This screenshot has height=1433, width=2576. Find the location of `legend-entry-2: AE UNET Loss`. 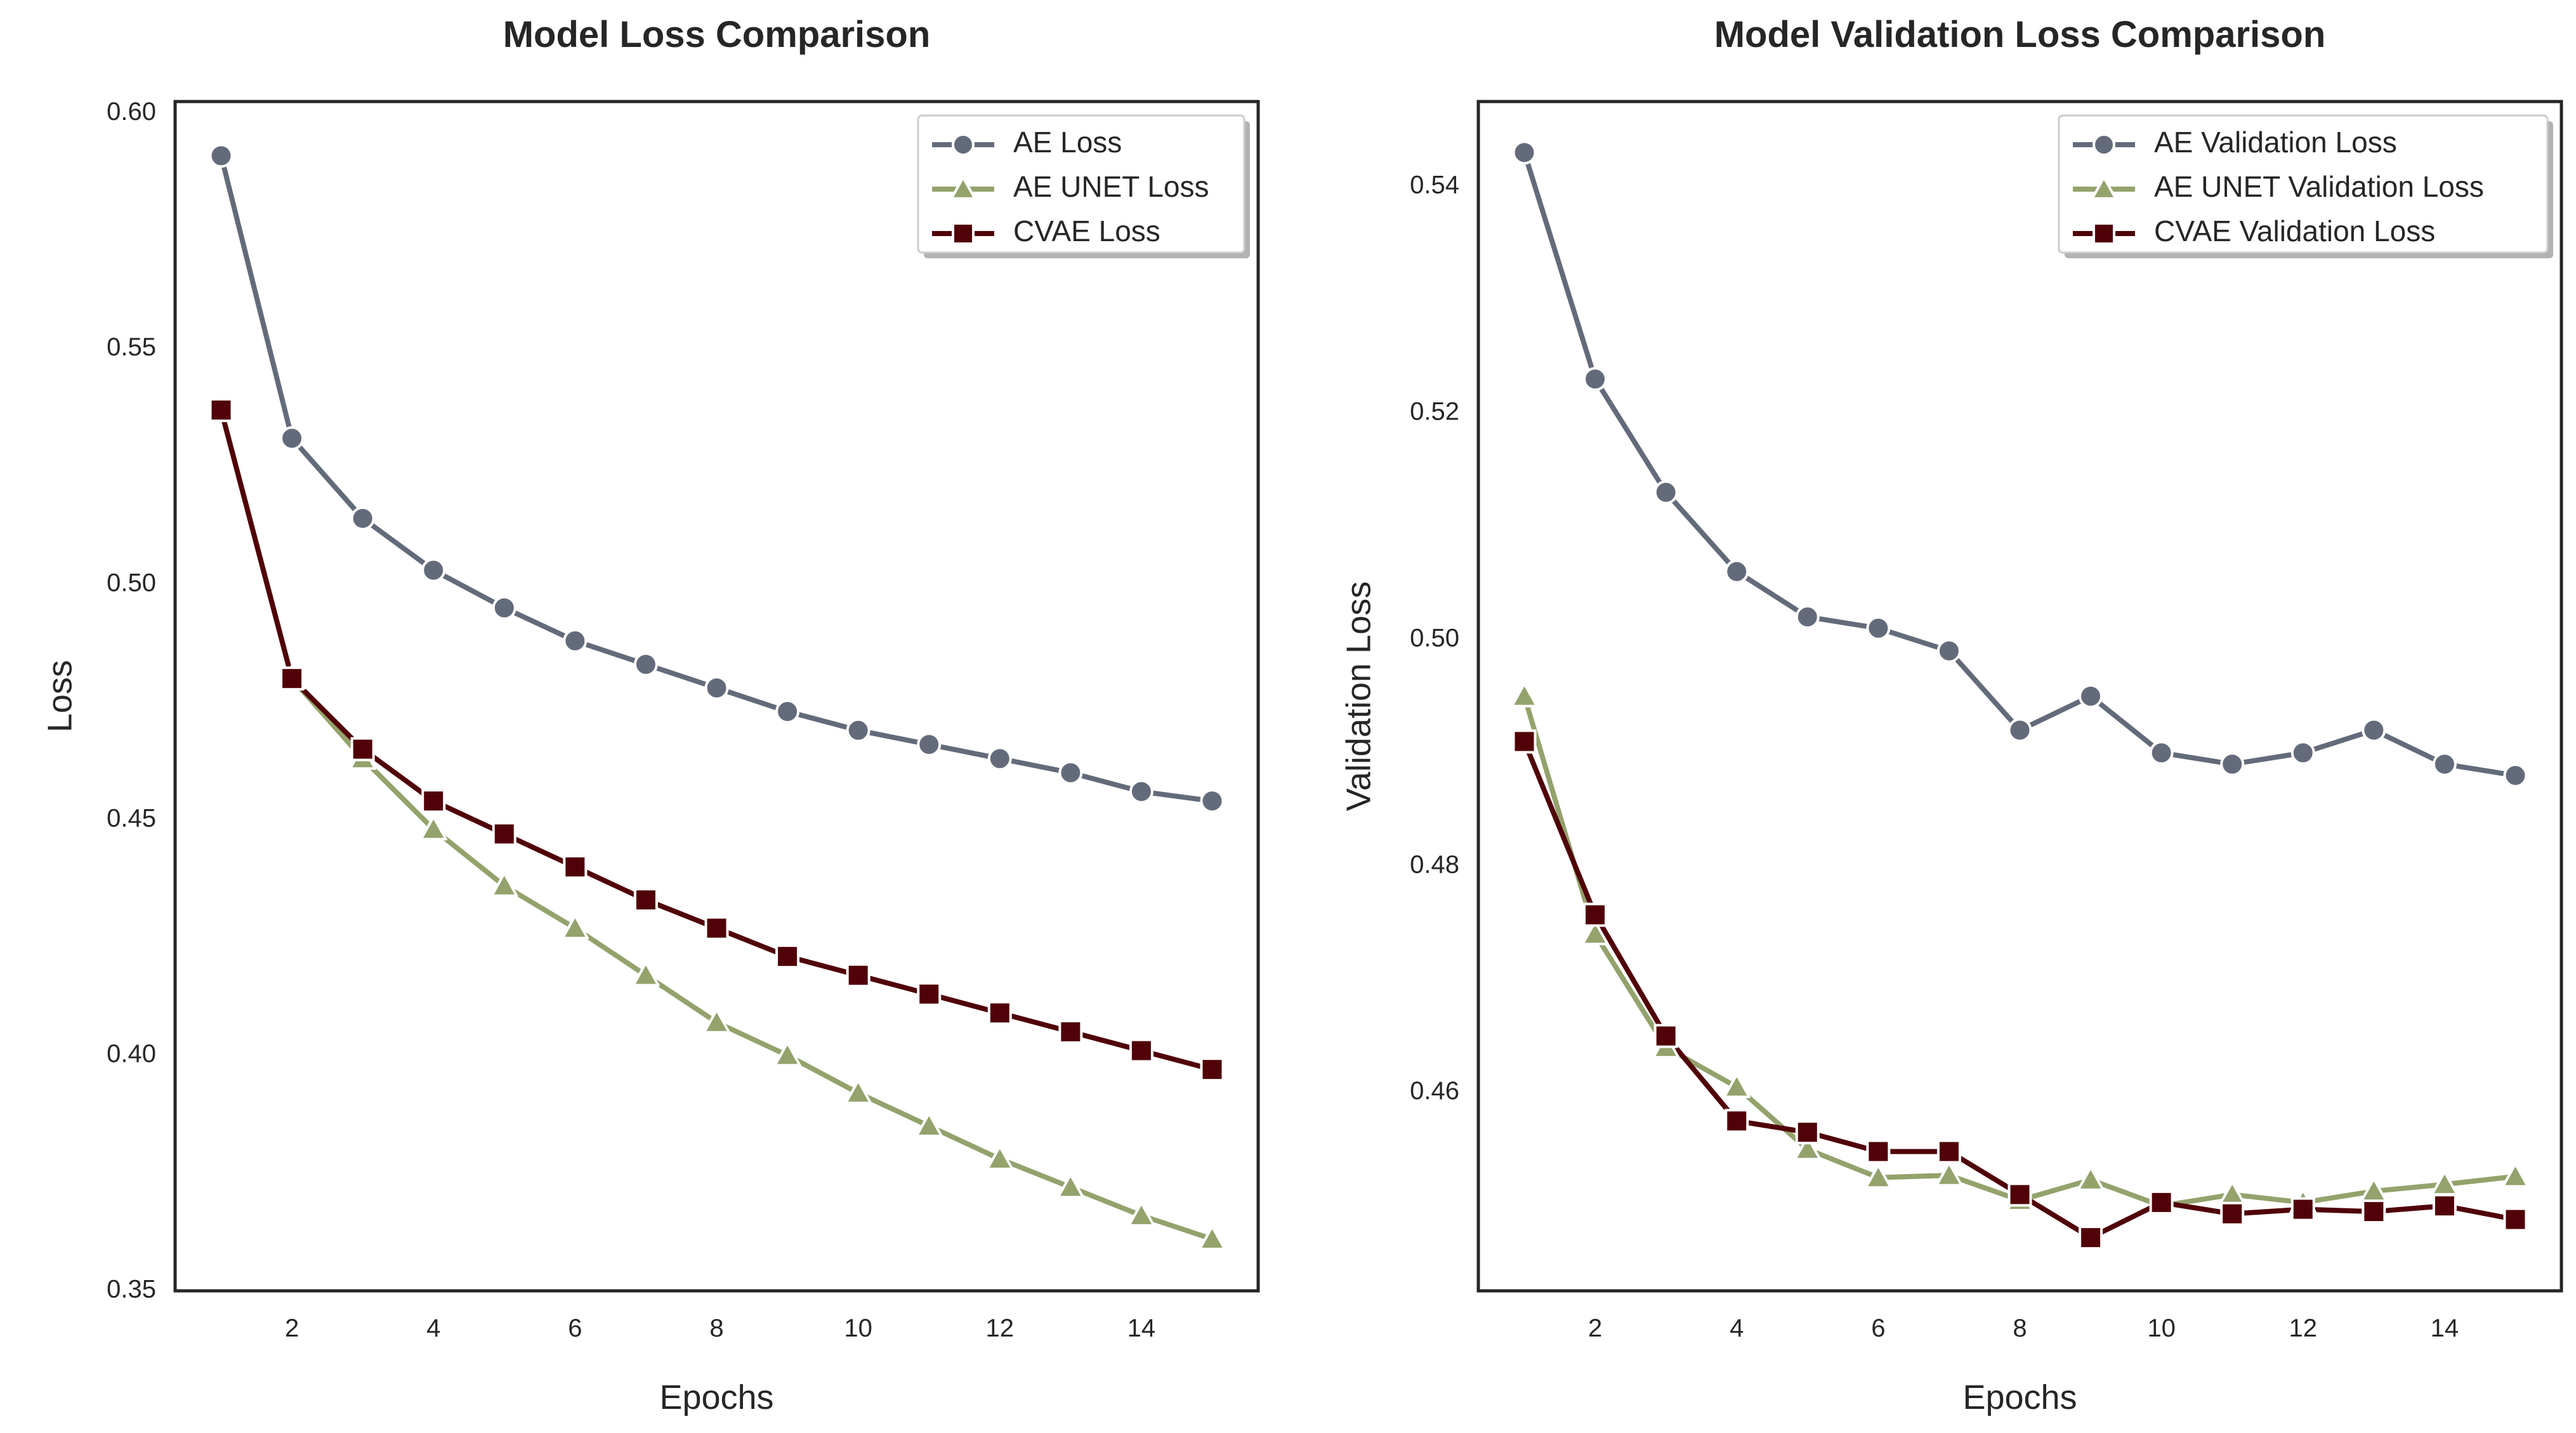

legend-entry-2: AE UNET Loss is located at coordinates (1111, 186).